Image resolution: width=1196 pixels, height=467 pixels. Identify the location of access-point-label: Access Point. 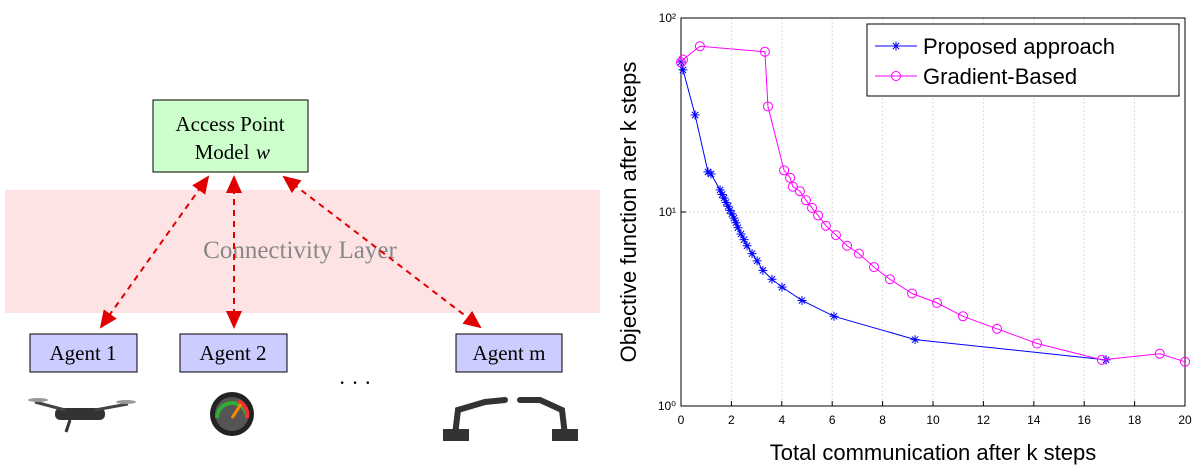
(229, 124).